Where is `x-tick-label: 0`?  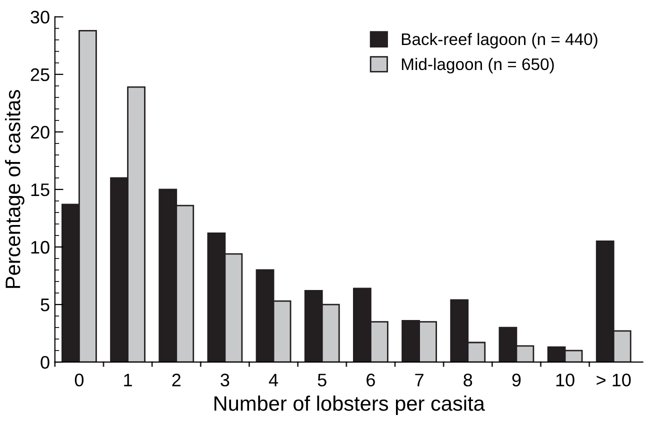
x-tick-label: 0 is located at coordinates (79, 380).